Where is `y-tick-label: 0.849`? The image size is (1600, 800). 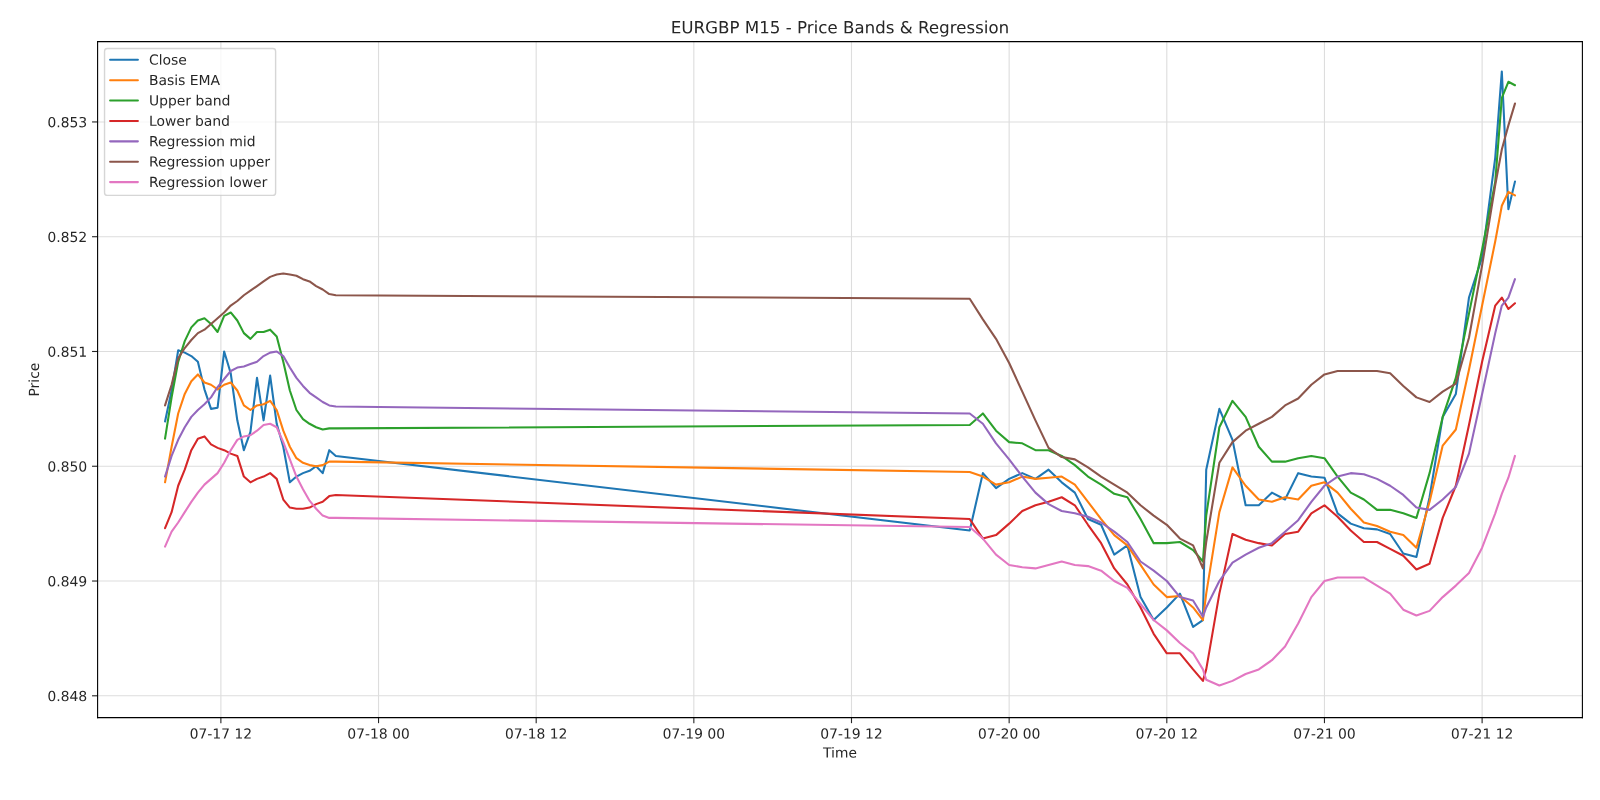
y-tick-label: 0.849 is located at coordinates (67, 581).